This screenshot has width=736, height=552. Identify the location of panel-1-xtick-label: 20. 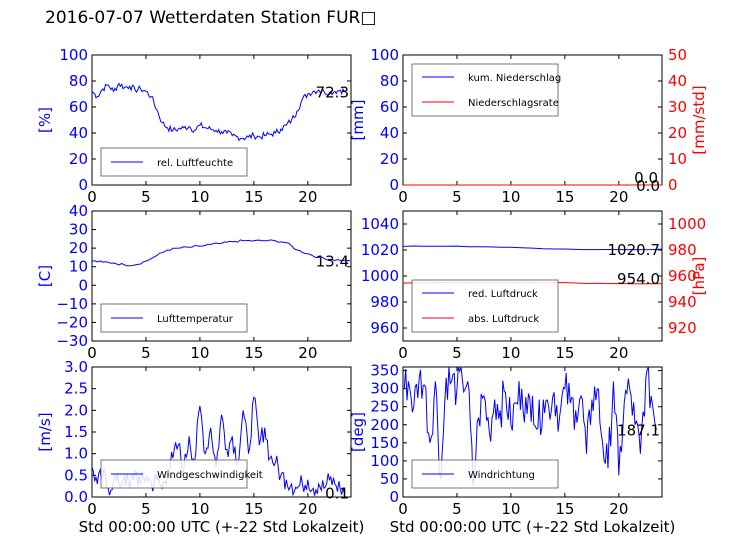
(307, 197).